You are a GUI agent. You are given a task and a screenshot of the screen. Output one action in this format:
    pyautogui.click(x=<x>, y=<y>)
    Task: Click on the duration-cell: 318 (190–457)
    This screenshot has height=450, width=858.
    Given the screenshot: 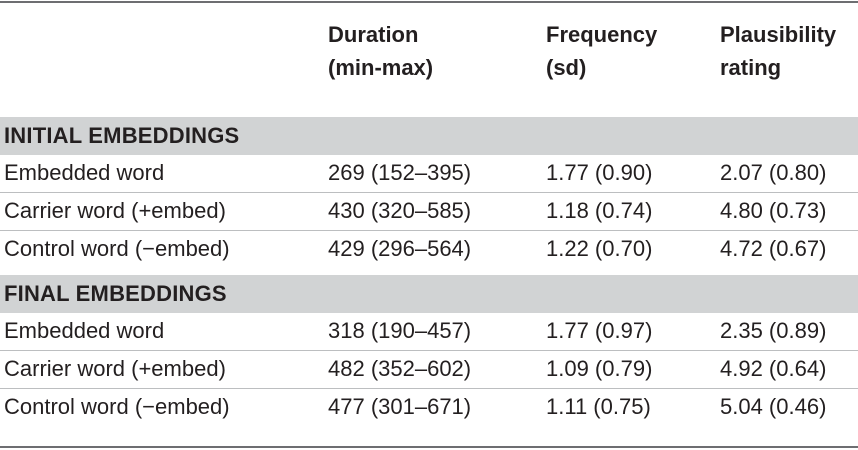 What is the action you would take?
    pyautogui.click(x=400, y=330)
    